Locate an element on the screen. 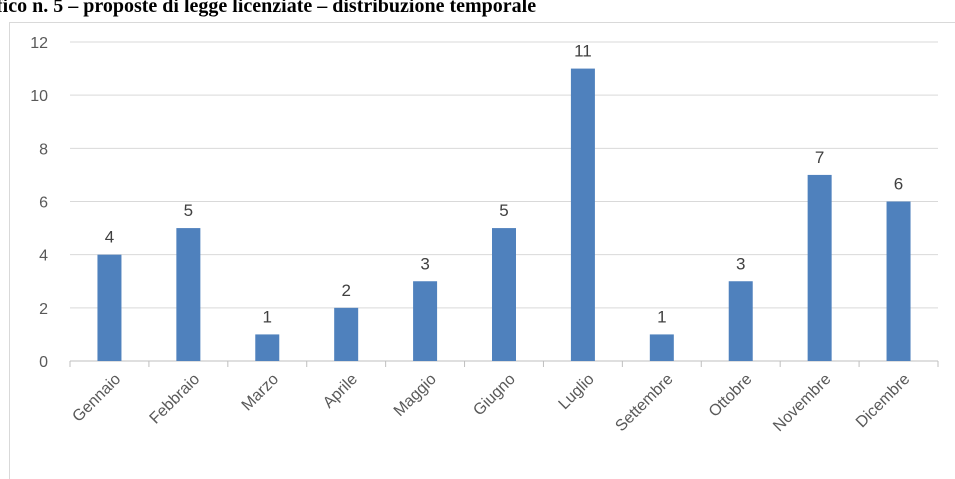 The image size is (955, 479). bar-aprile is located at coordinates (346, 334).